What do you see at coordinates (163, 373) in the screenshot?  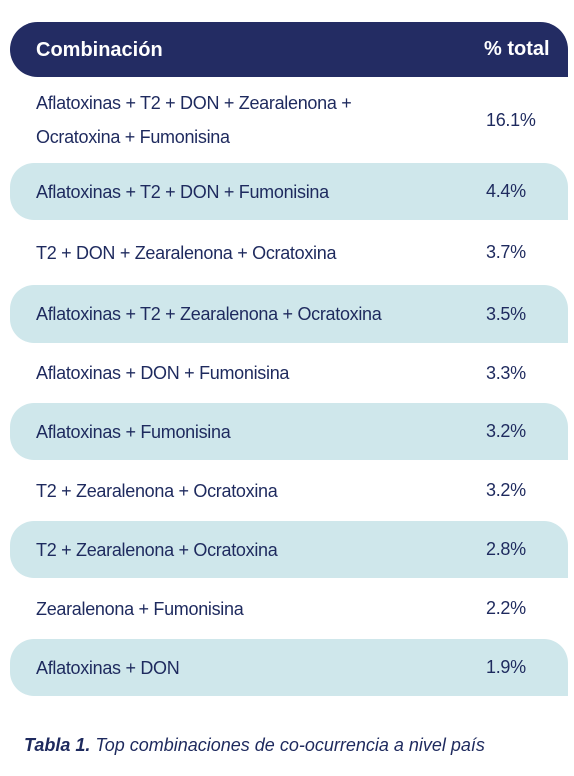 I see `table-cell: Aflatoxinas + DON + Fumonisina` at bounding box center [163, 373].